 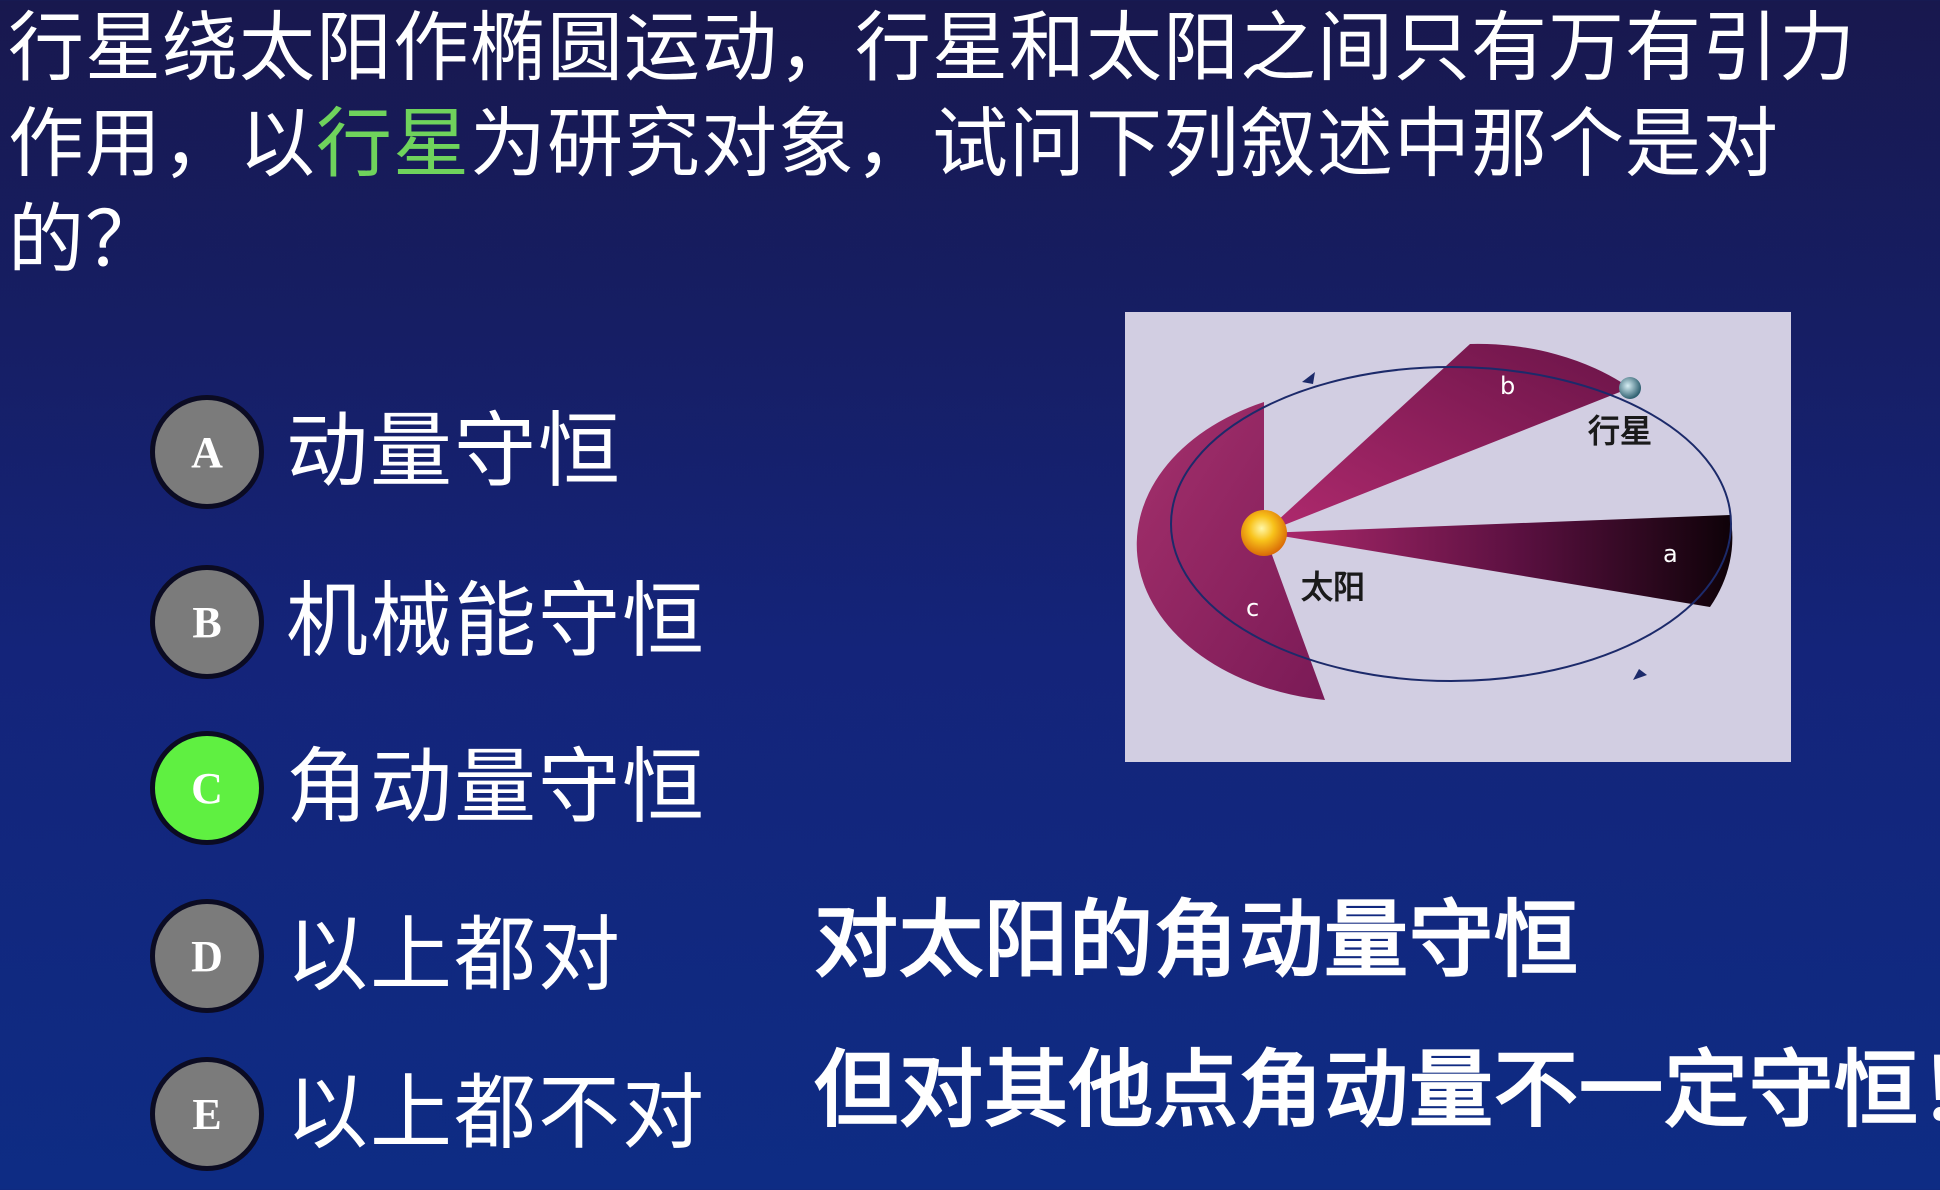 What do you see at coordinates (454, 955) in the screenshot?
I see `option-d-label: 以上都对` at bounding box center [454, 955].